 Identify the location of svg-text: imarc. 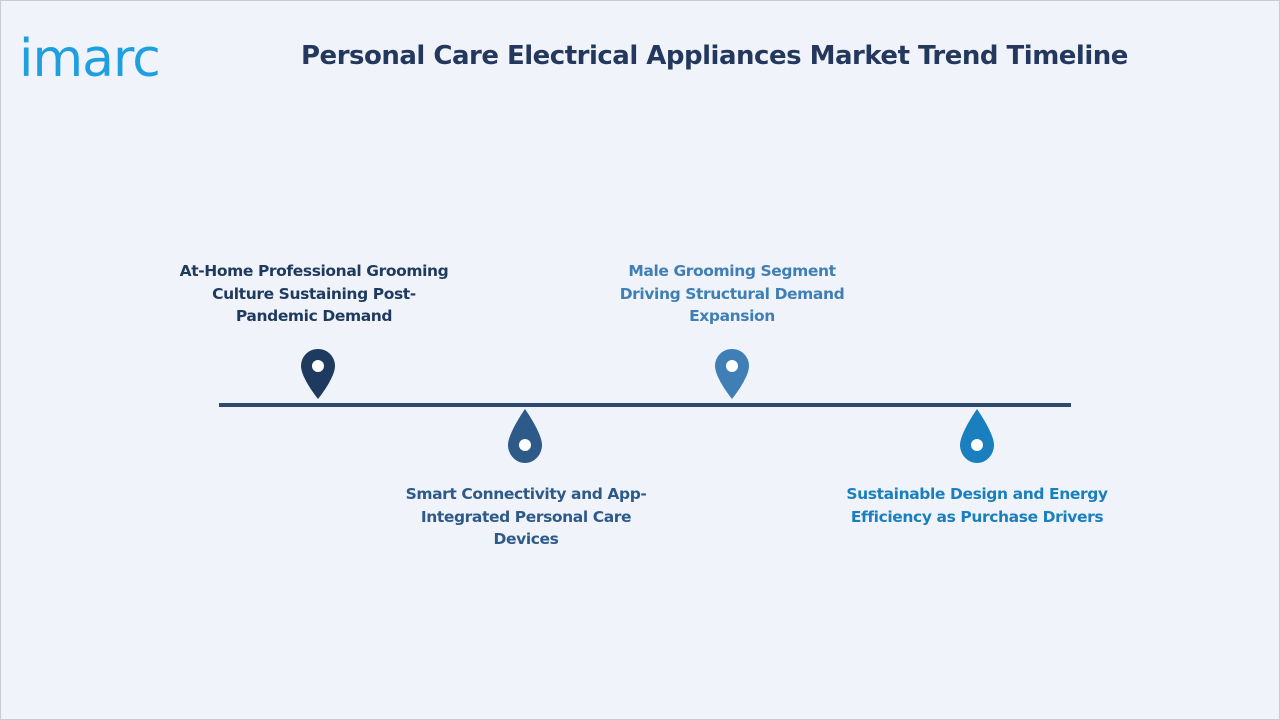
(89, 56).